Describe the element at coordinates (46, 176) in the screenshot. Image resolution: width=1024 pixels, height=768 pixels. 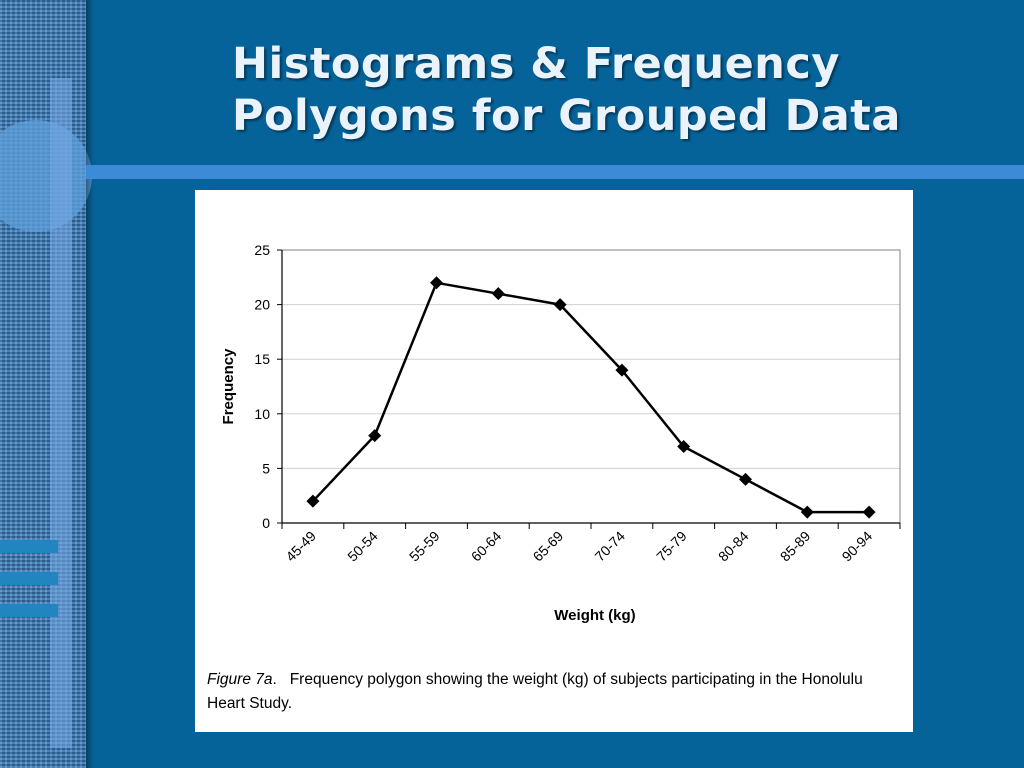
I see `sidebar-circle-decoration` at that location.